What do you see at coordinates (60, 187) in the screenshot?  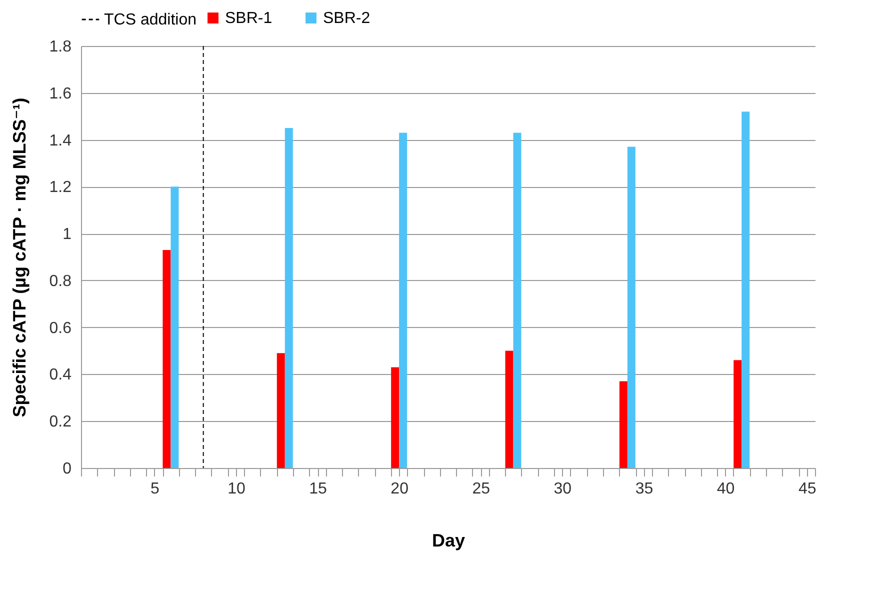 I see `y-tick-label: 1.2` at bounding box center [60, 187].